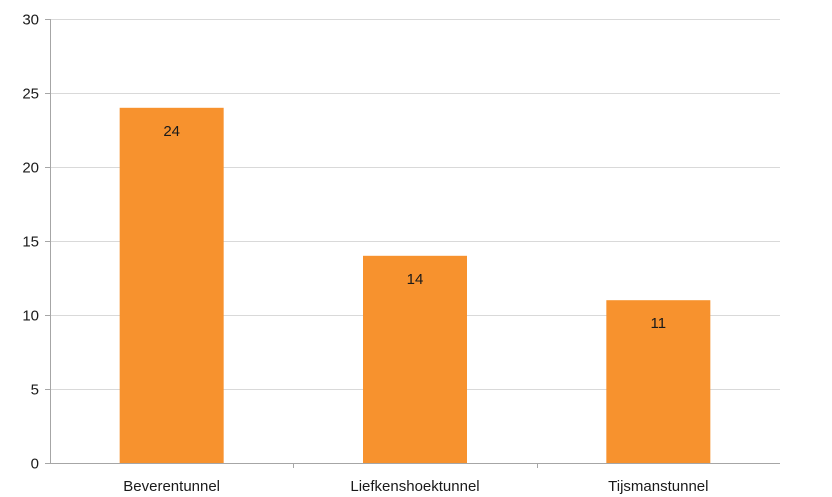  Describe the element at coordinates (35, 464) in the screenshot. I see `y-tick-label-0: 0` at that location.